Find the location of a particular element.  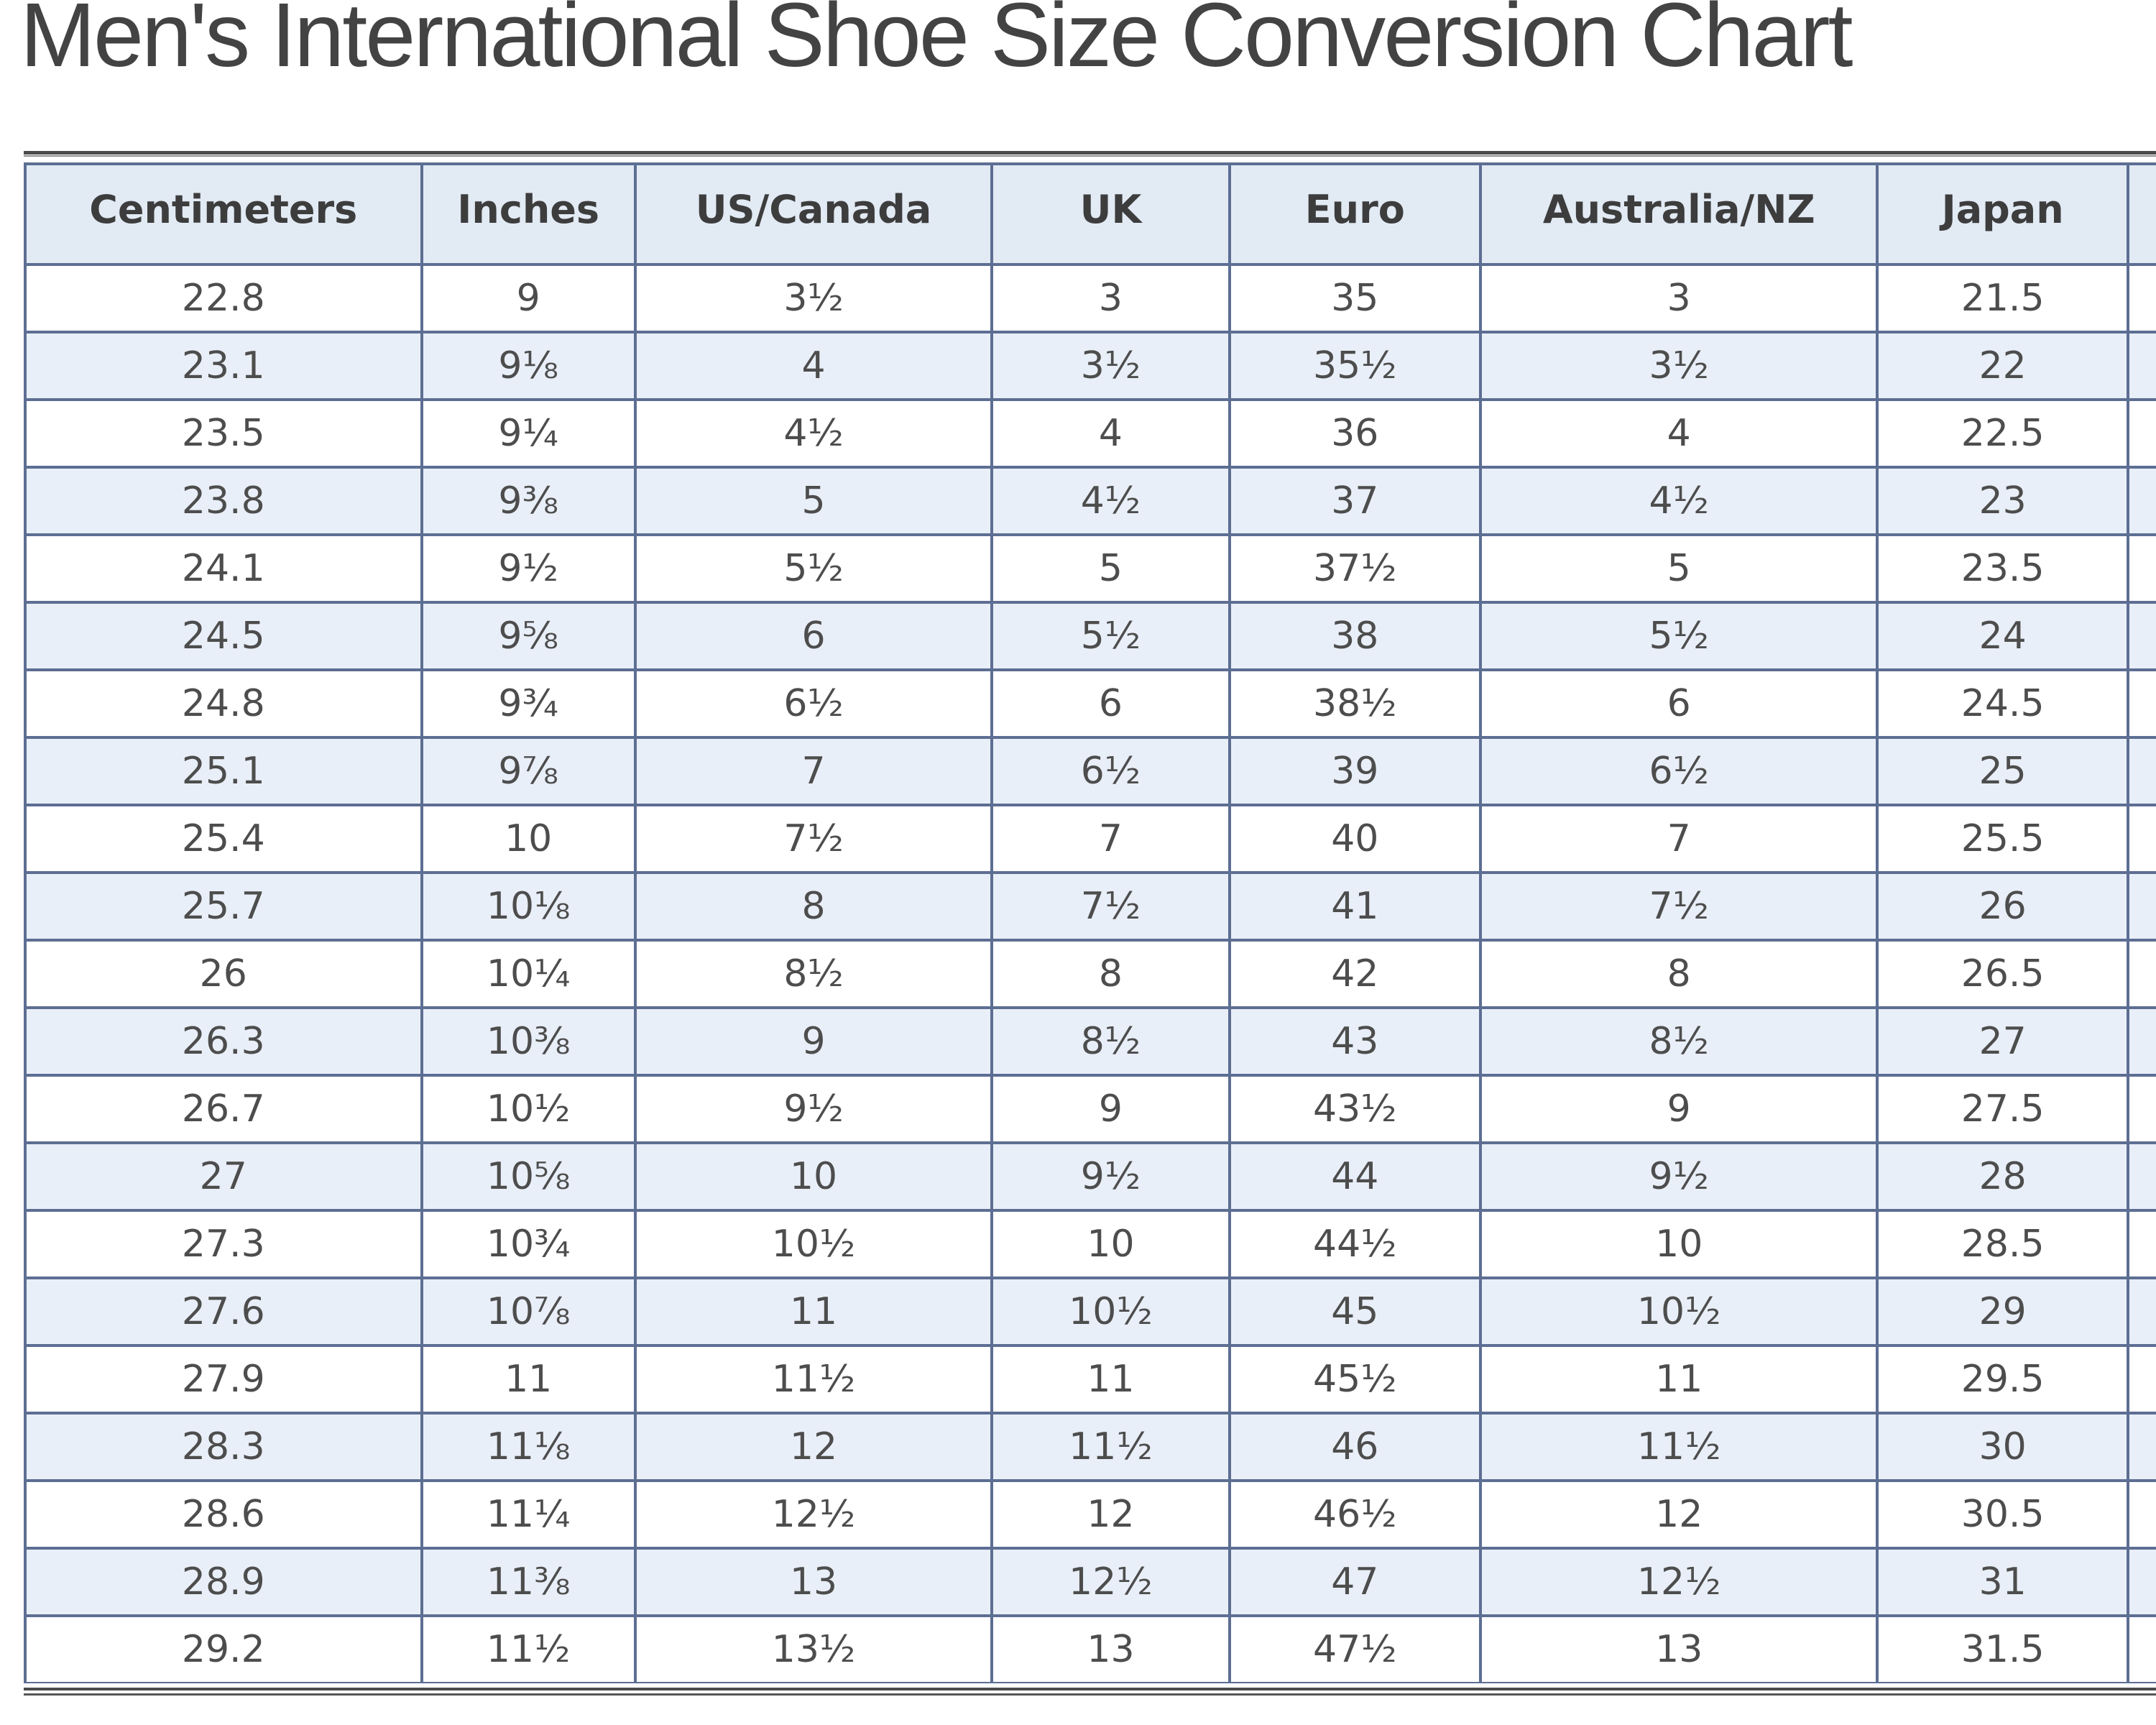

cell-us-canada: 11½ is located at coordinates (814, 1379).